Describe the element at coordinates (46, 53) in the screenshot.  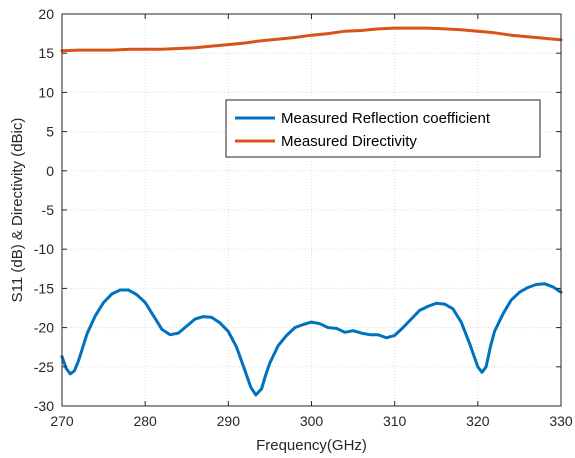
I see `y-tick-label: 15` at that location.